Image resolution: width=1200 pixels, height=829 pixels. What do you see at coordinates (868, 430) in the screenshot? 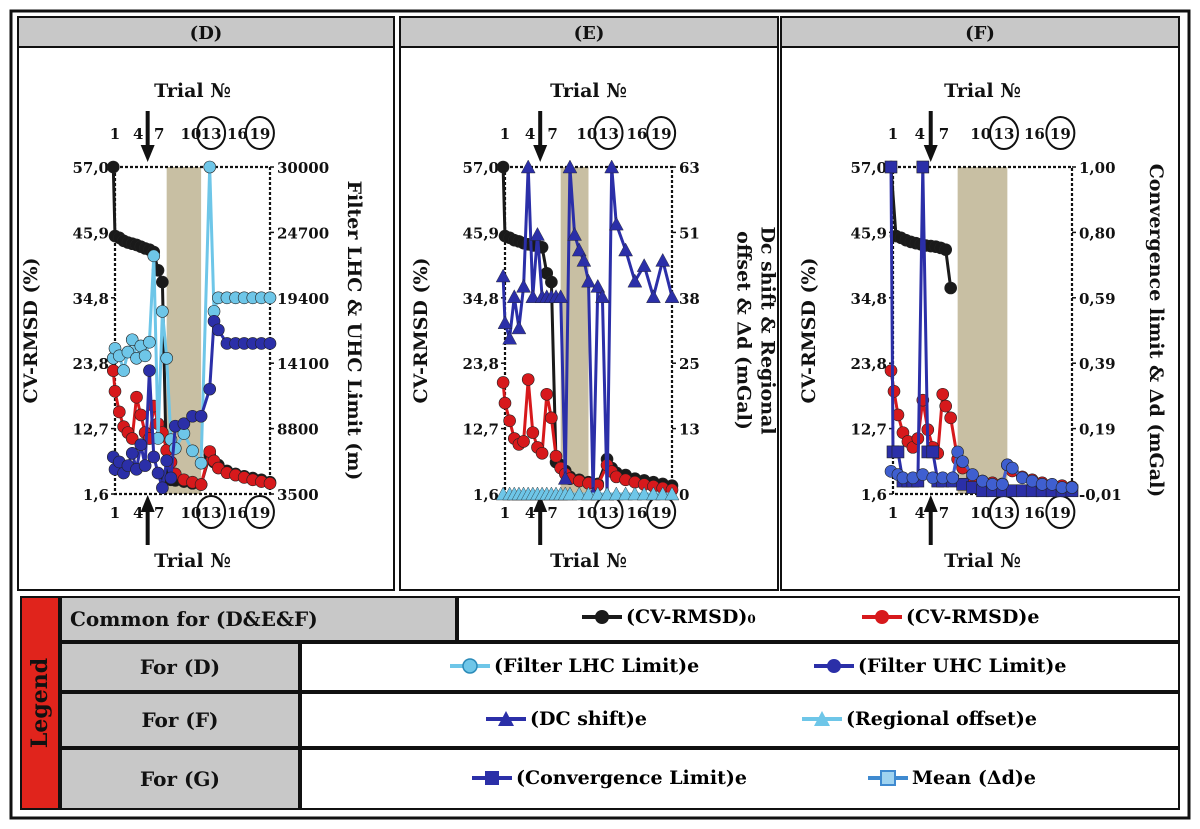
I see `left-tick-label: 12,7` at bounding box center [868, 430].